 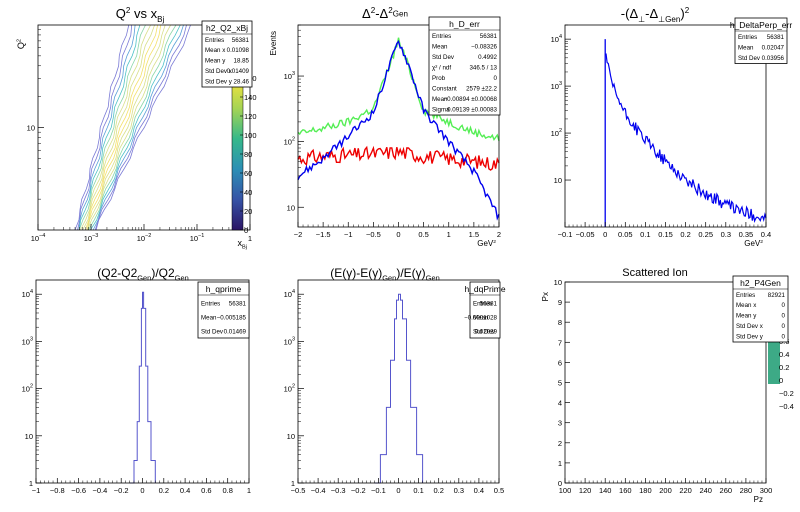 I want to click on stats-box-q2-vs-xbj-value: 28.46, so click(x=242, y=81).